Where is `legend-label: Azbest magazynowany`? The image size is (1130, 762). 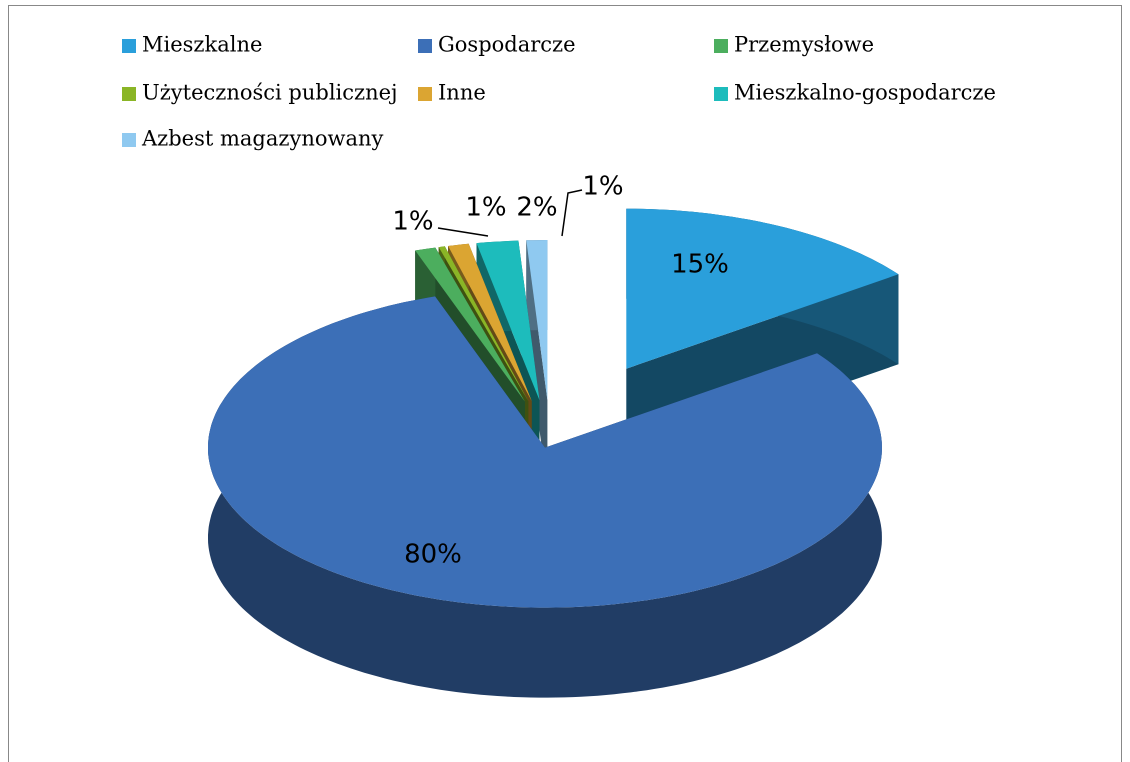
legend-label: Azbest magazynowany is located at coordinates (262, 139).